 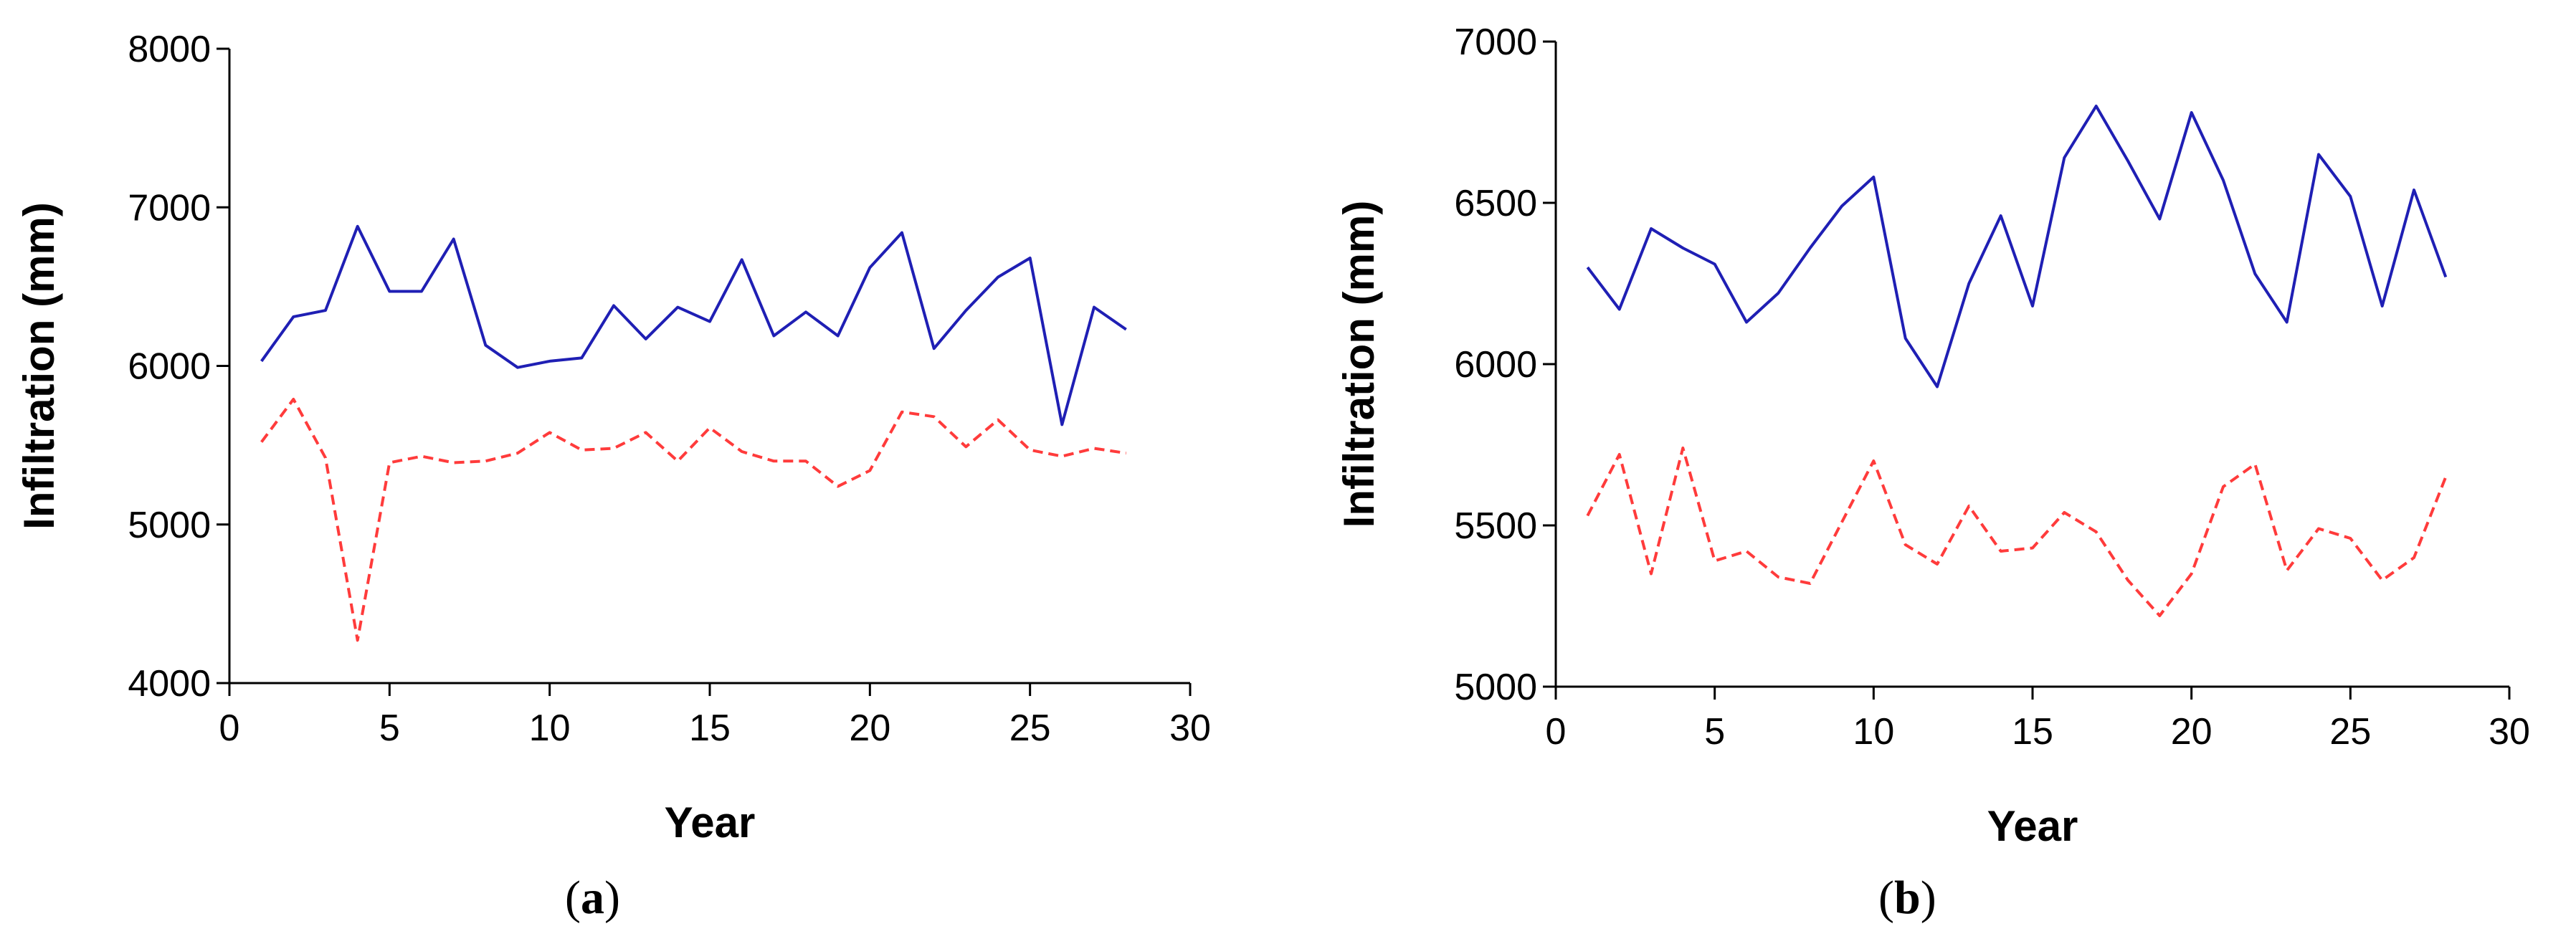 What do you see at coordinates (1496, 204) in the screenshot?
I see `y-tick-label: 6500` at bounding box center [1496, 204].